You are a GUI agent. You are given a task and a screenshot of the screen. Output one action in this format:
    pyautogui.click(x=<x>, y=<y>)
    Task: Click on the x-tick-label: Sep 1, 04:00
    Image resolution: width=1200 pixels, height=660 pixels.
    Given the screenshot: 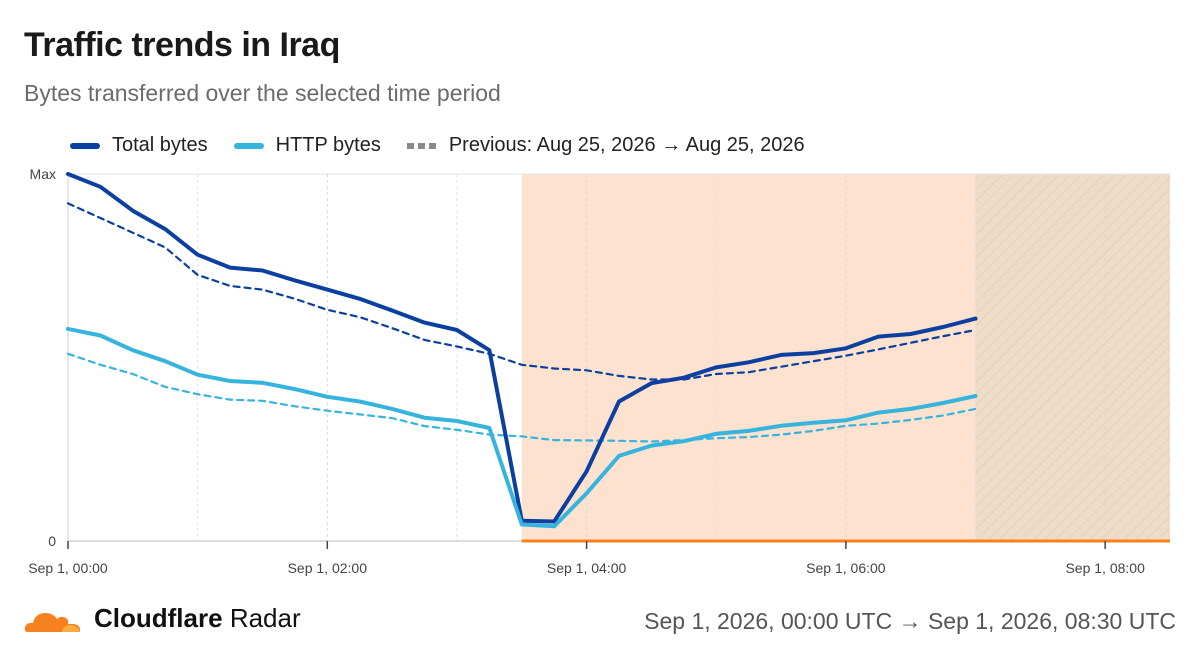 What is the action you would take?
    pyautogui.click(x=587, y=568)
    